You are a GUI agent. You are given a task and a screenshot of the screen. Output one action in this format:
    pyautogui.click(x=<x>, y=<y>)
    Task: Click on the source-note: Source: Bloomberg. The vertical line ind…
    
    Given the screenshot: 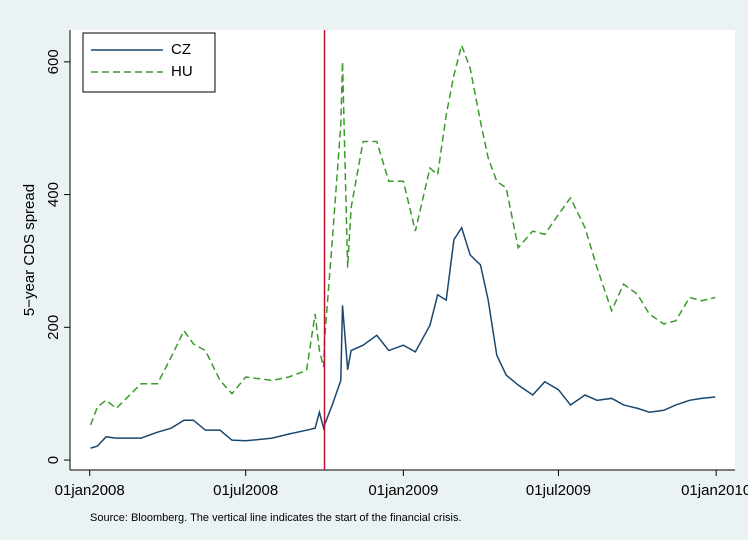 What is the action you would take?
    pyautogui.click(x=276, y=518)
    